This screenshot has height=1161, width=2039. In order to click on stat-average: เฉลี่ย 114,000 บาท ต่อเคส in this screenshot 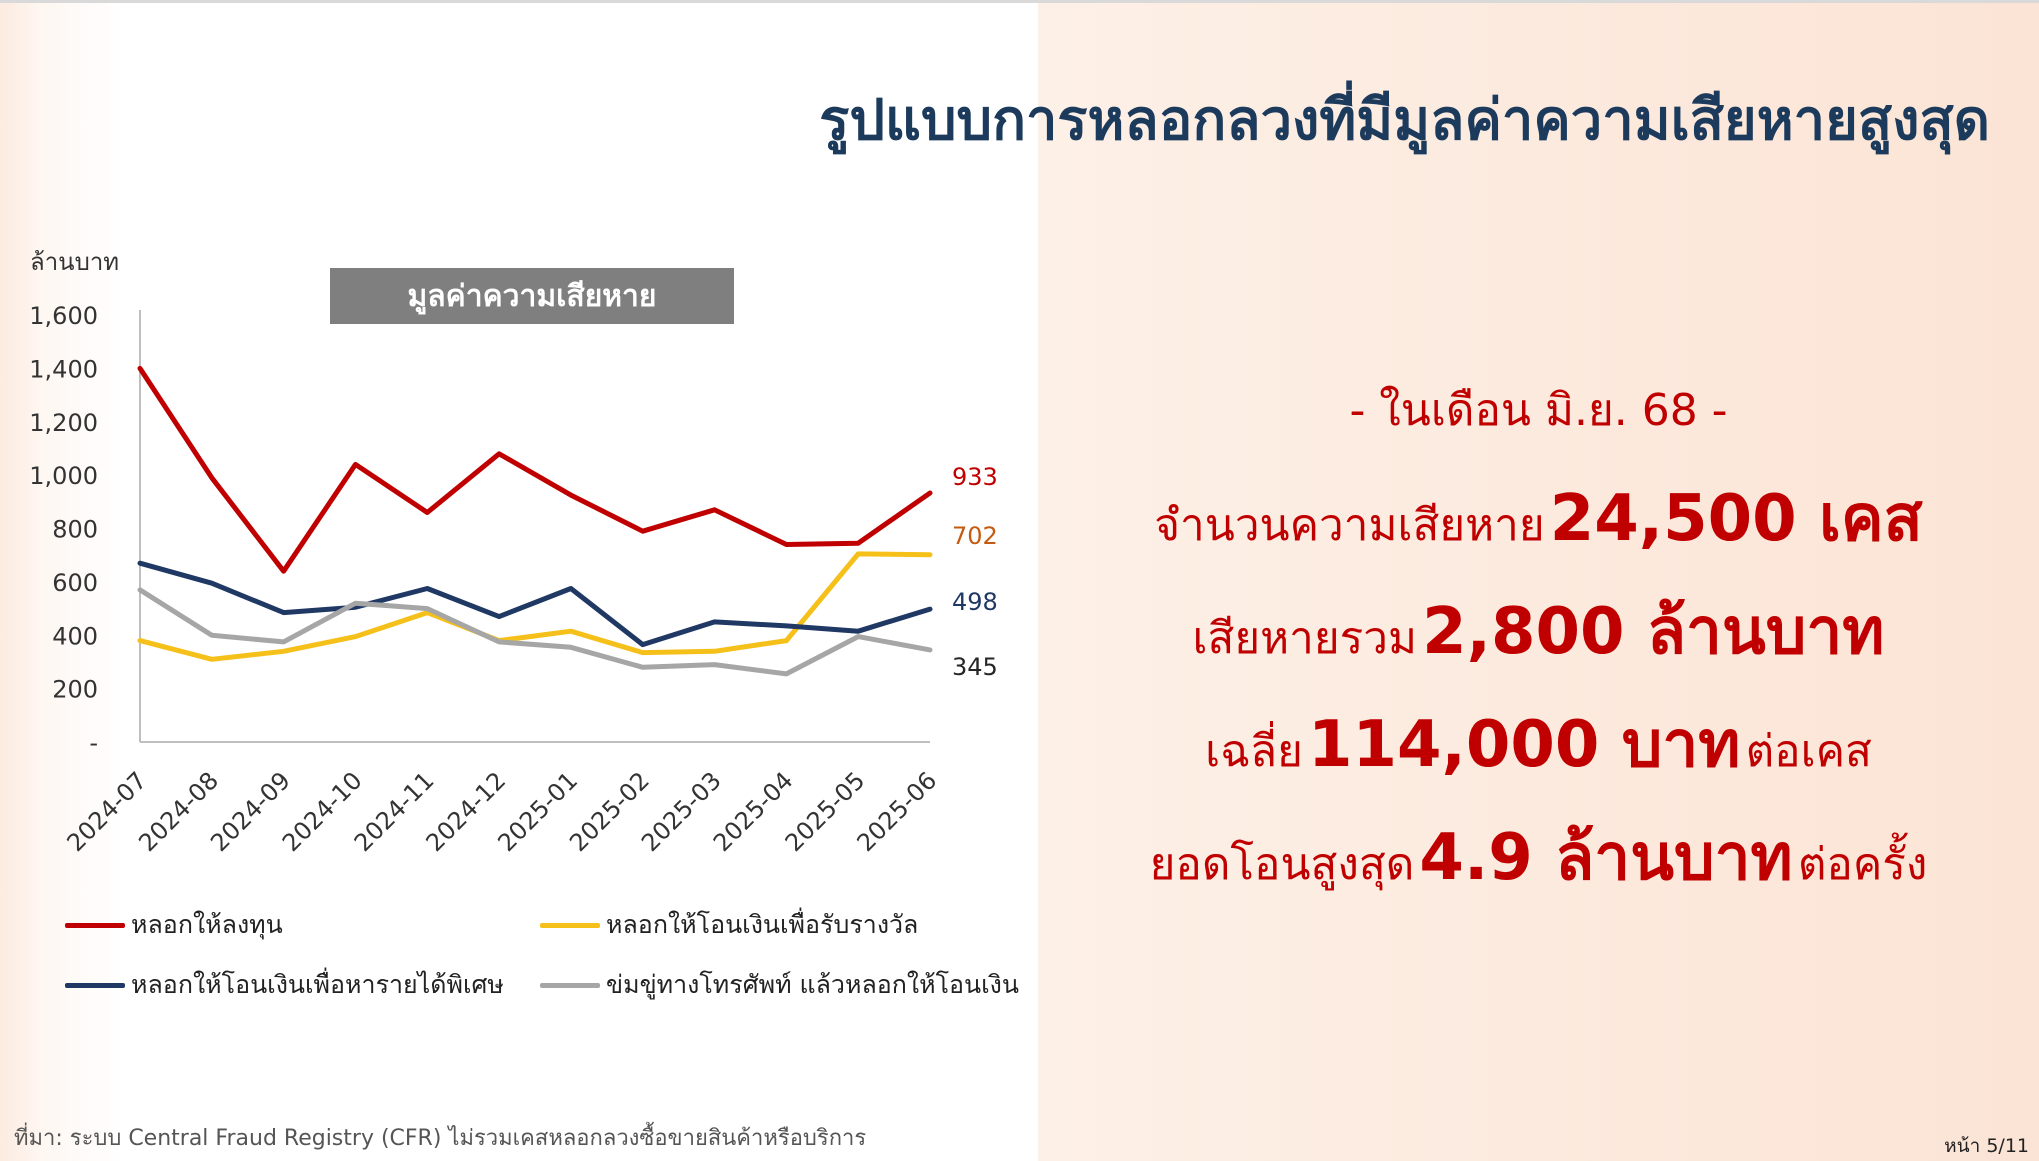, I will do `click(1538, 744)`.